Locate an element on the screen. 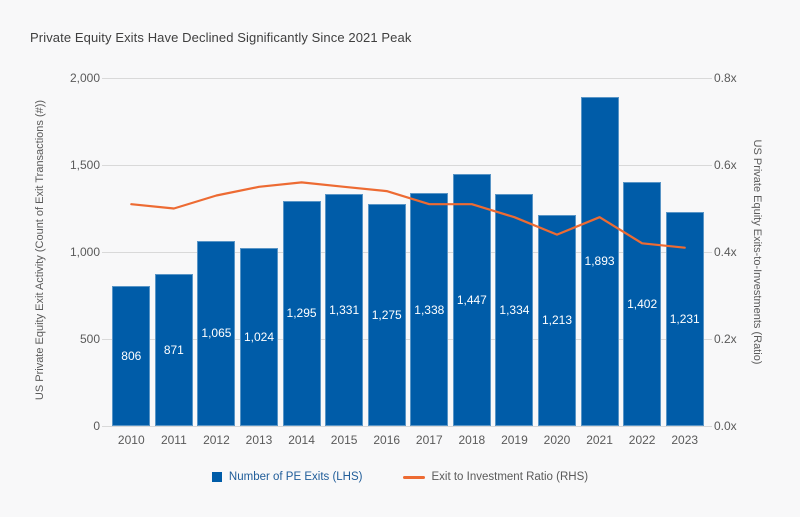  ratio-line-series is located at coordinates (408, 215).